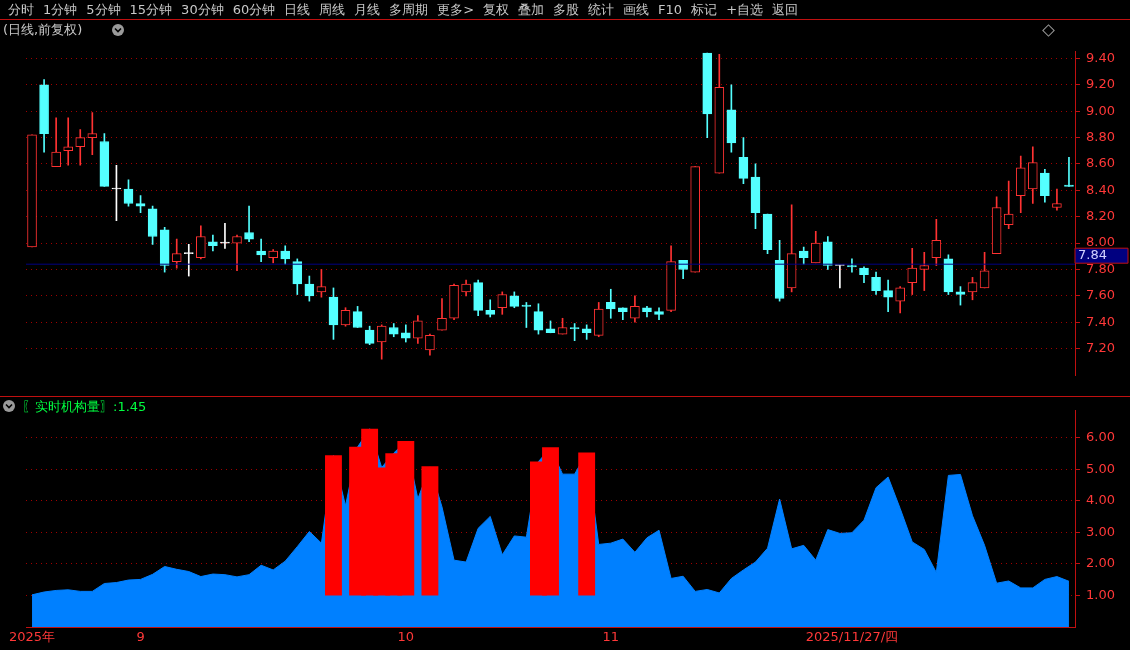 The width and height of the screenshot is (1130, 650). What do you see at coordinates (1100, 268) in the screenshot?
I see `y-tick-label: 7.80` at bounding box center [1100, 268].